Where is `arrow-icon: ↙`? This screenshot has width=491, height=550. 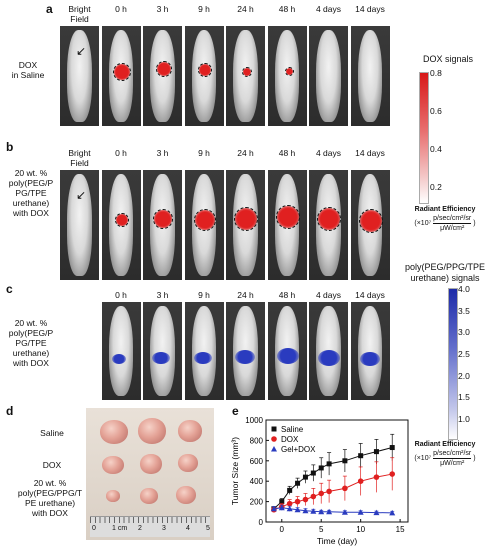 arrow-icon: ↙ is located at coordinates (81, 51).